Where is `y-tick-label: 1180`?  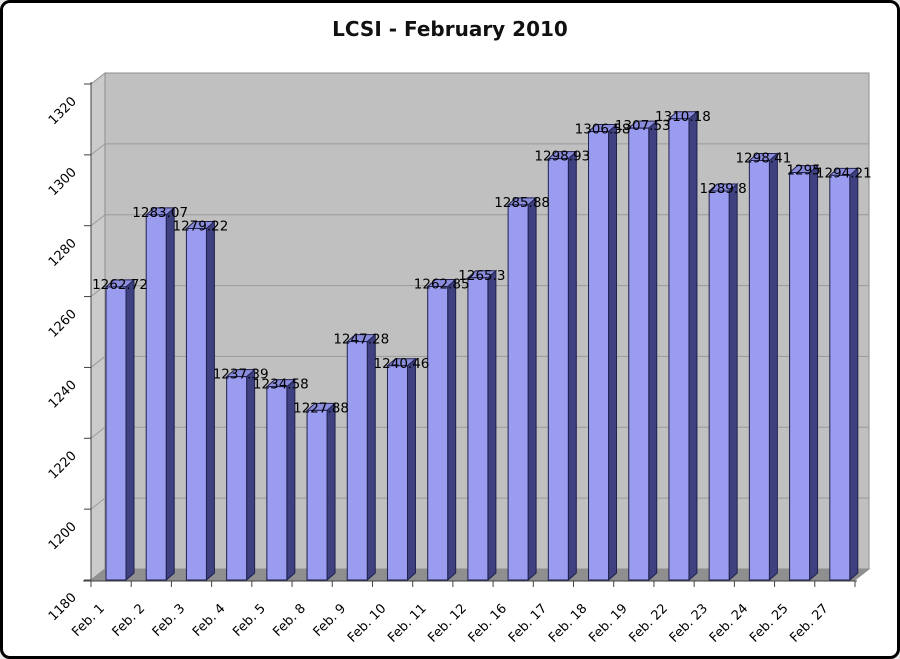 y-tick-label: 1180 is located at coordinates (63, 607).